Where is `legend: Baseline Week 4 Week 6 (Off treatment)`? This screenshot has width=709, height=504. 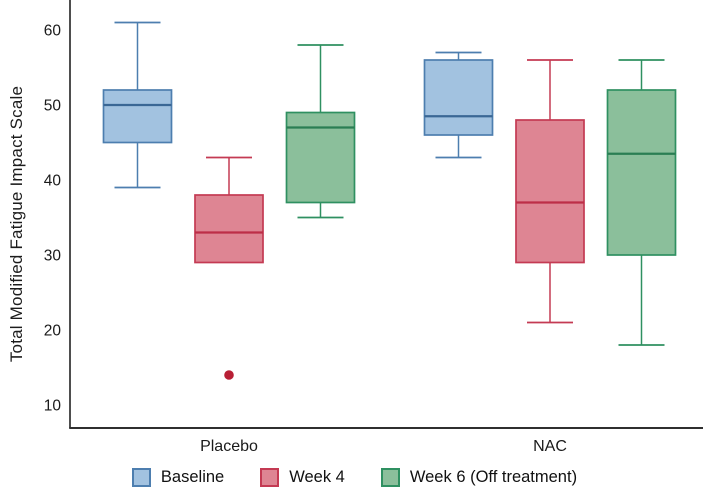
legend: Baseline Week 4 Week 6 (Off treatment) is located at coordinates (354, 477).